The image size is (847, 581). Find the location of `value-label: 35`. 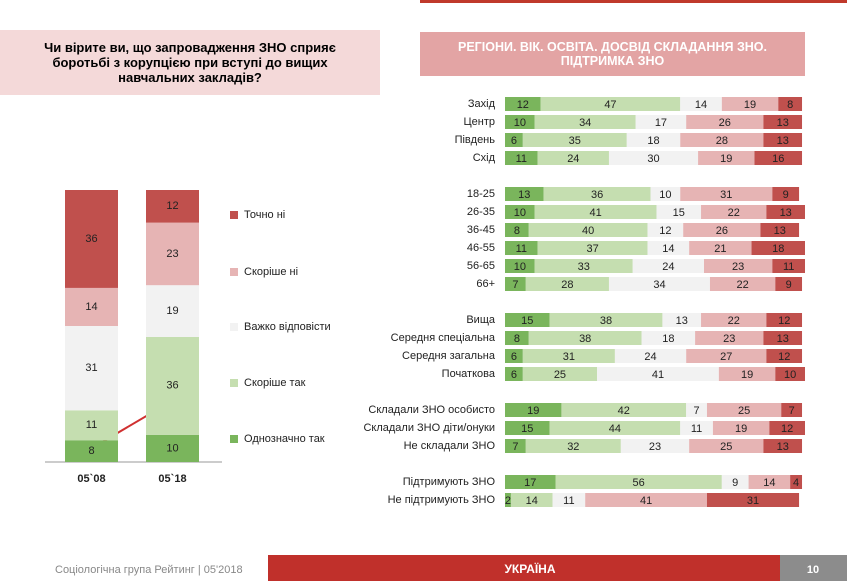

value-label: 35 is located at coordinates (575, 141).